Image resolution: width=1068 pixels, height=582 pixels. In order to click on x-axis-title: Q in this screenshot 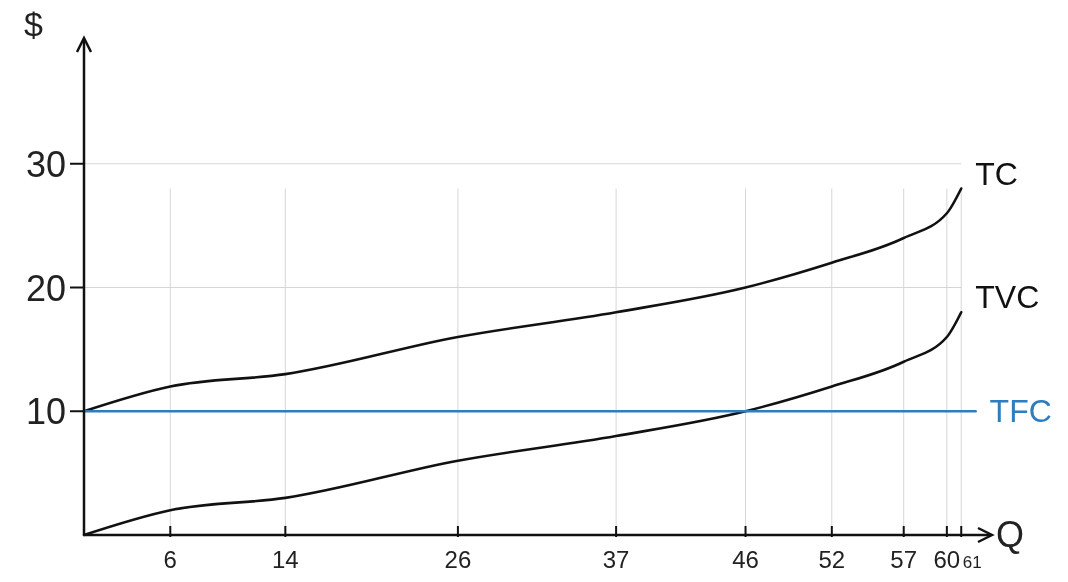, I will do `click(1010, 534)`.